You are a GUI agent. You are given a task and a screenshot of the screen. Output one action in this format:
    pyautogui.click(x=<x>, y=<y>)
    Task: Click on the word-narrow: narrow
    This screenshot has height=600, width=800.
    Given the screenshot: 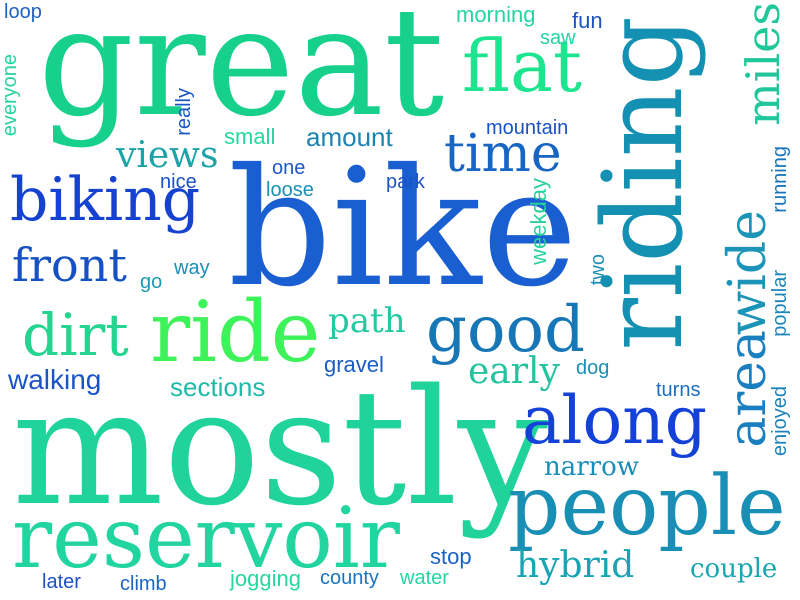 What is the action you would take?
    pyautogui.click(x=592, y=467)
    